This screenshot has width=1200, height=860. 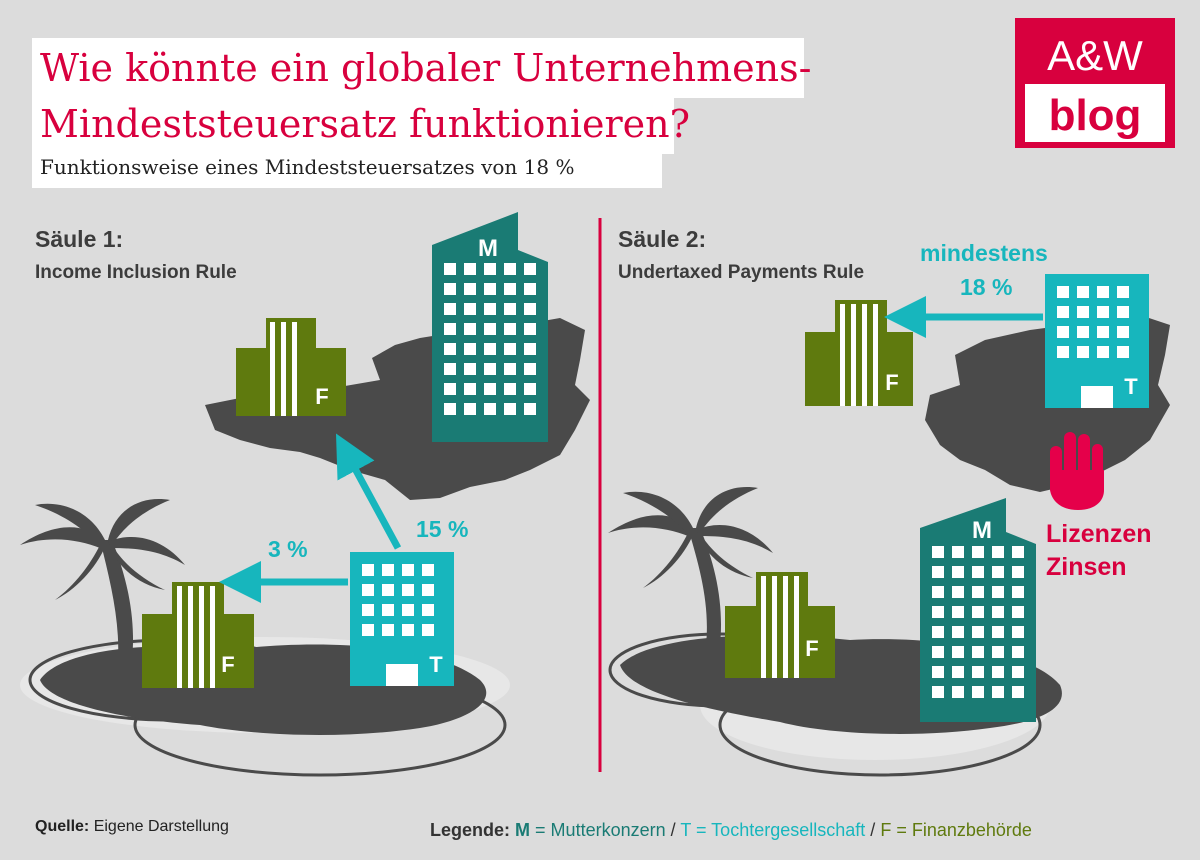 I want to click on arrow-t-to-home-f, so click(x=368, y=491).